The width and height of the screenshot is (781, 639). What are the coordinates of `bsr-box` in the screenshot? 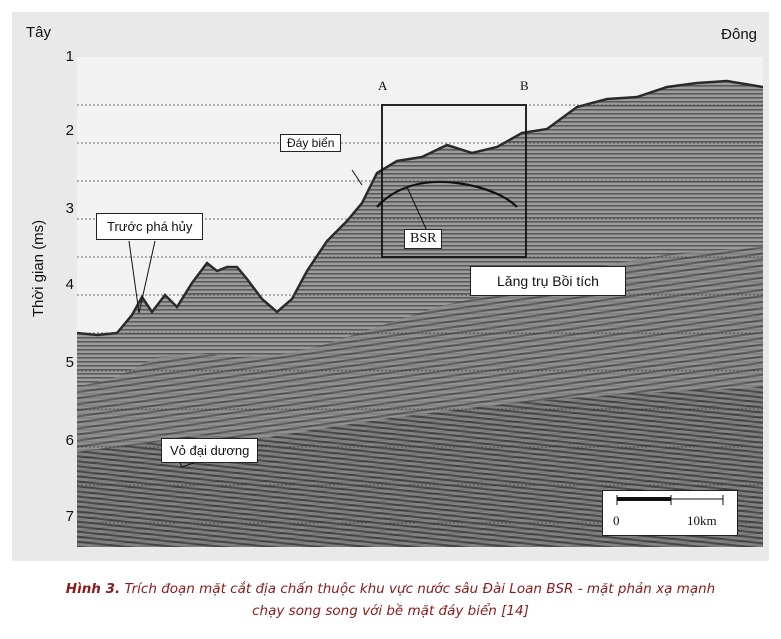 It's located at (454, 181).